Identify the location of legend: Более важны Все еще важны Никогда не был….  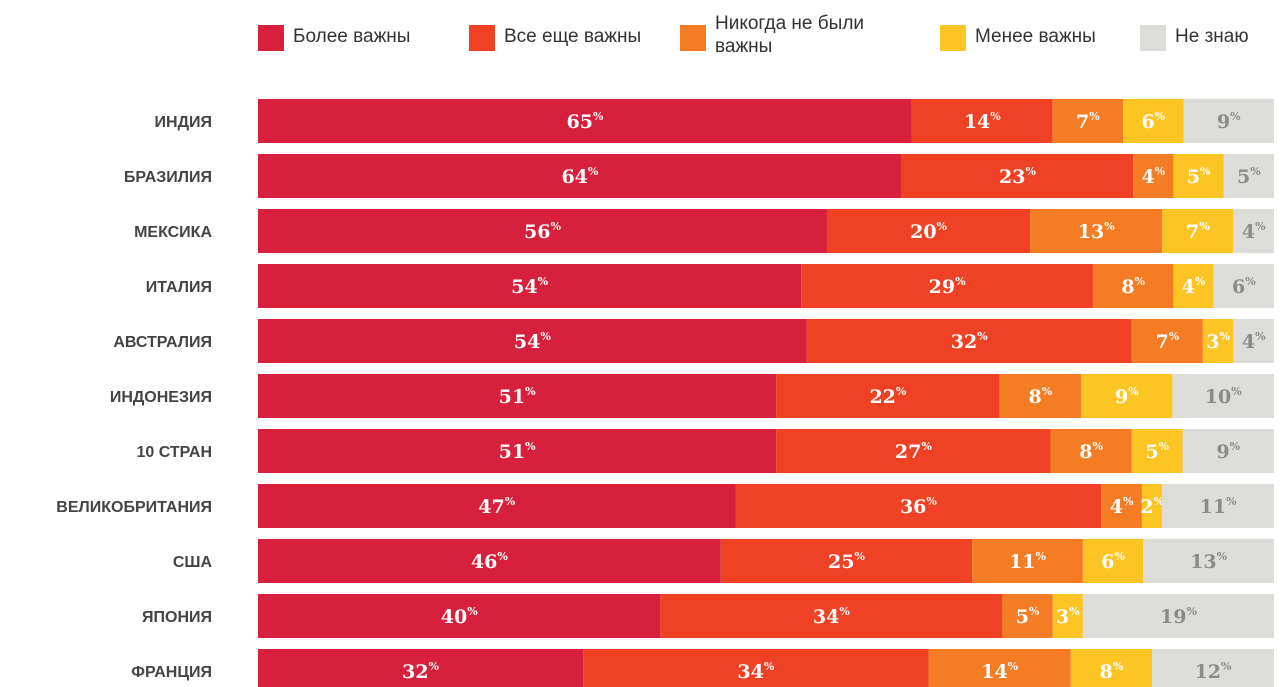
(642, 40).